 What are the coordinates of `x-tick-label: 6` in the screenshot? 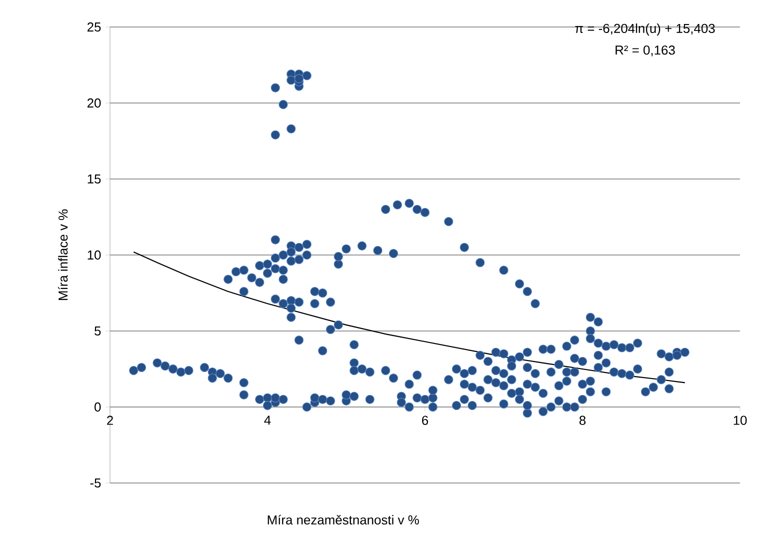 It's located at (425, 420).